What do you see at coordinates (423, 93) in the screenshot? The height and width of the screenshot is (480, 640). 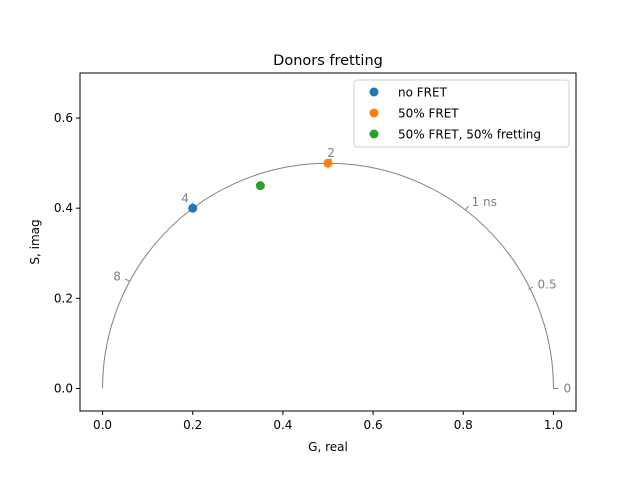 I see `legend-label: no FRET` at bounding box center [423, 93].